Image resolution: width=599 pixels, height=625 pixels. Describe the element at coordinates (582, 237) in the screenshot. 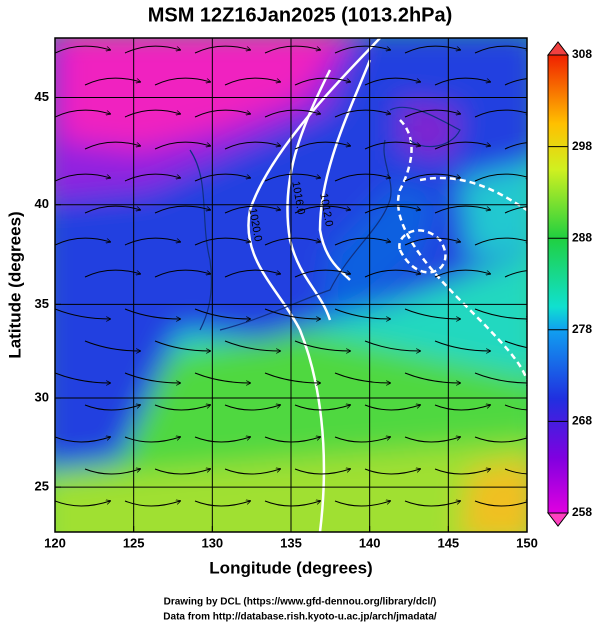

I see `colorbar-tick-label: 288` at that location.